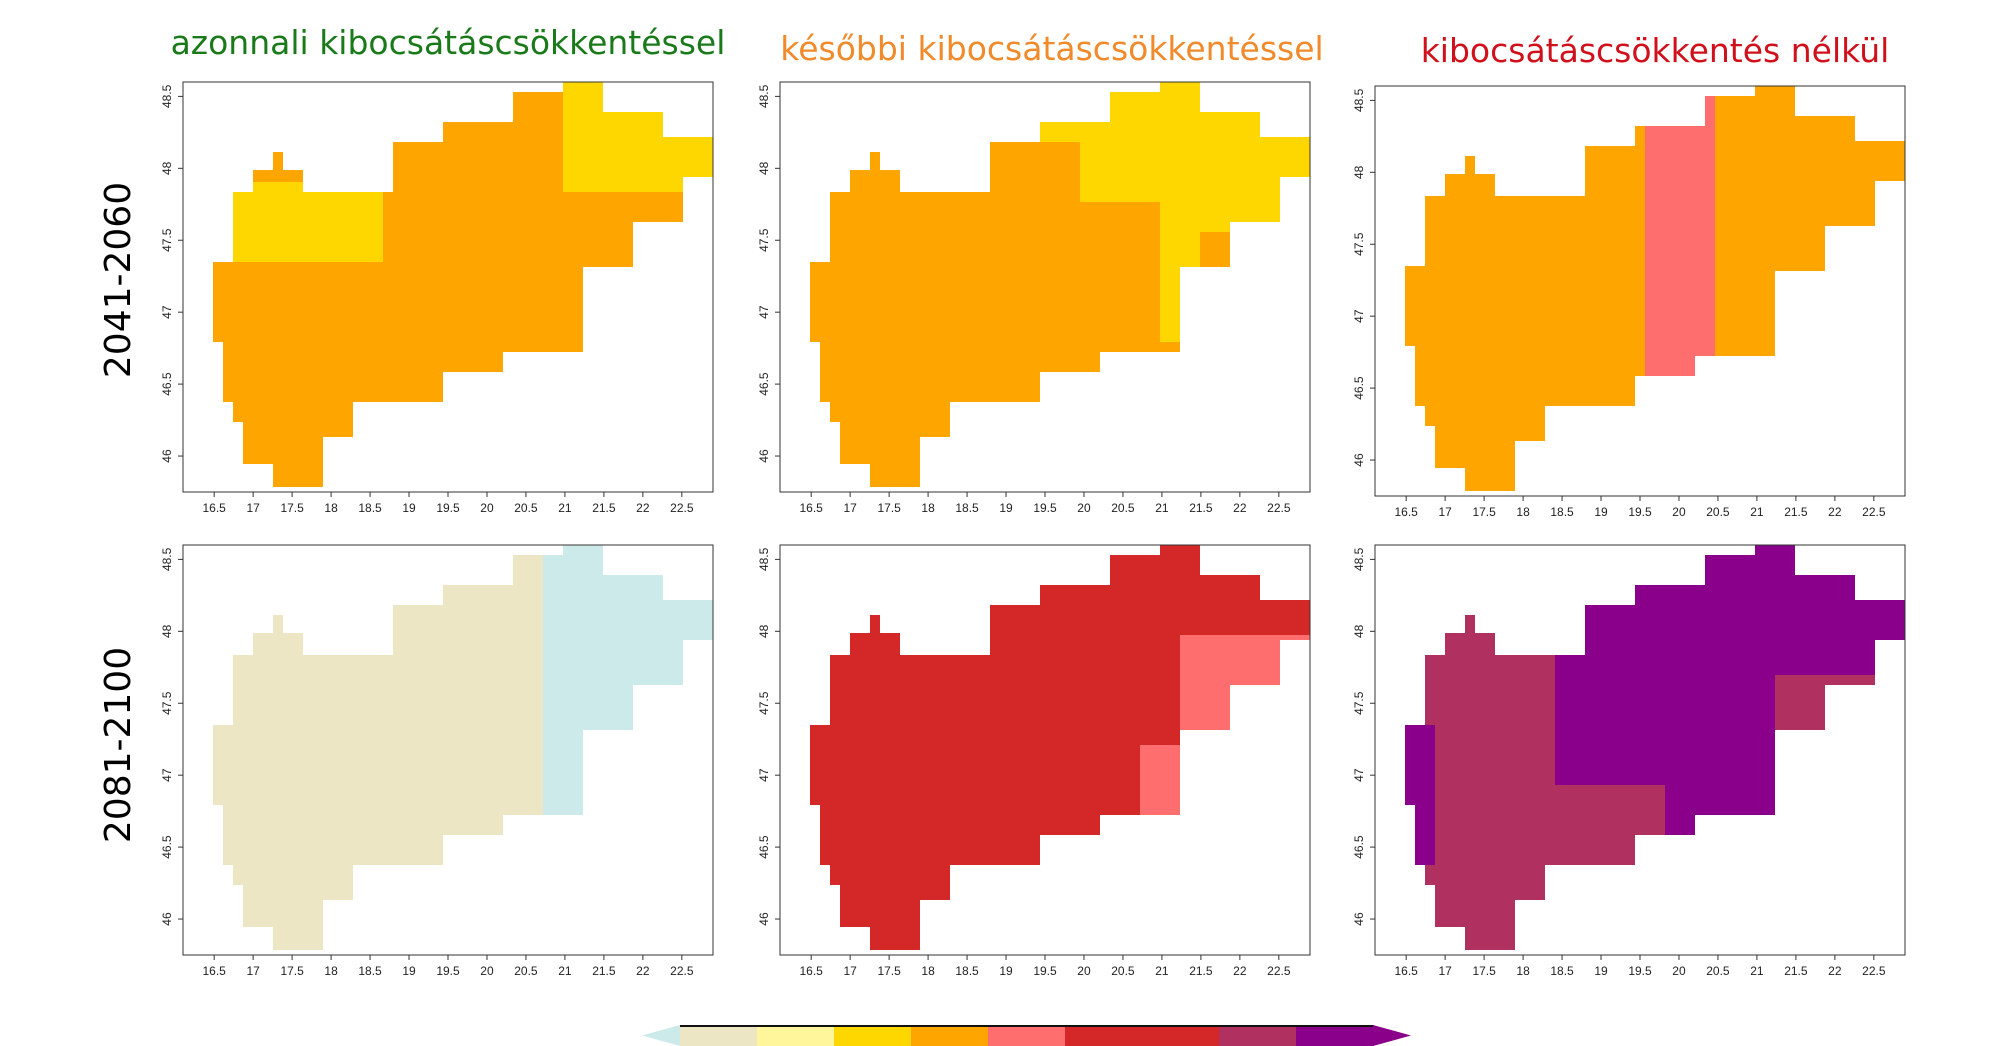 This screenshot has height=1046, width=2000. What do you see at coordinates (1392, 1035) in the screenshot?
I see `colorbar-right-arrow` at bounding box center [1392, 1035].